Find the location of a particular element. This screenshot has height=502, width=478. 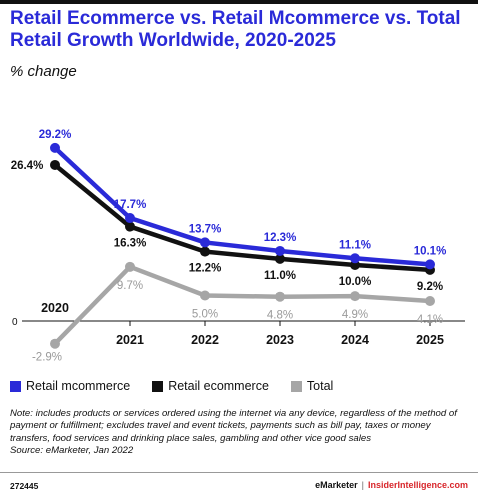

brand-site: InsiderIntelligence.com is located at coordinates (417, 485).